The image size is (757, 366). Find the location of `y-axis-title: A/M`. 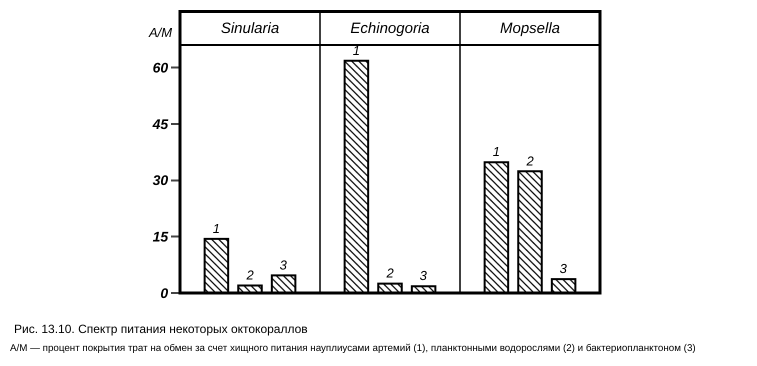

y-axis-title: A/M is located at coordinates (160, 32).